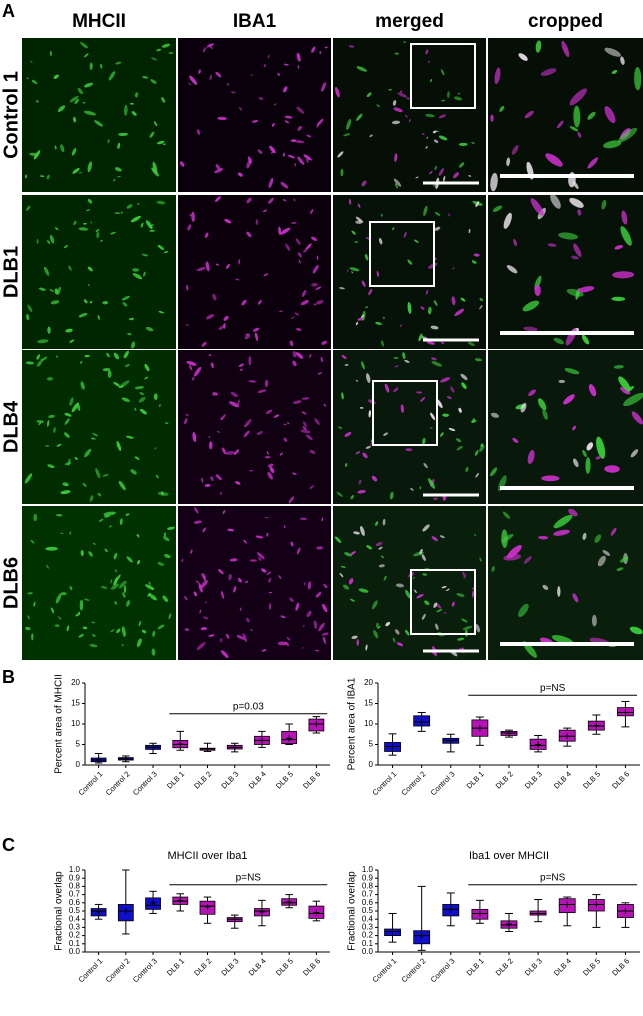 This screenshot has height=1016, width=643. Describe the element at coordinates (11, 583) in the screenshot. I see `row-label: DLB6` at that location.